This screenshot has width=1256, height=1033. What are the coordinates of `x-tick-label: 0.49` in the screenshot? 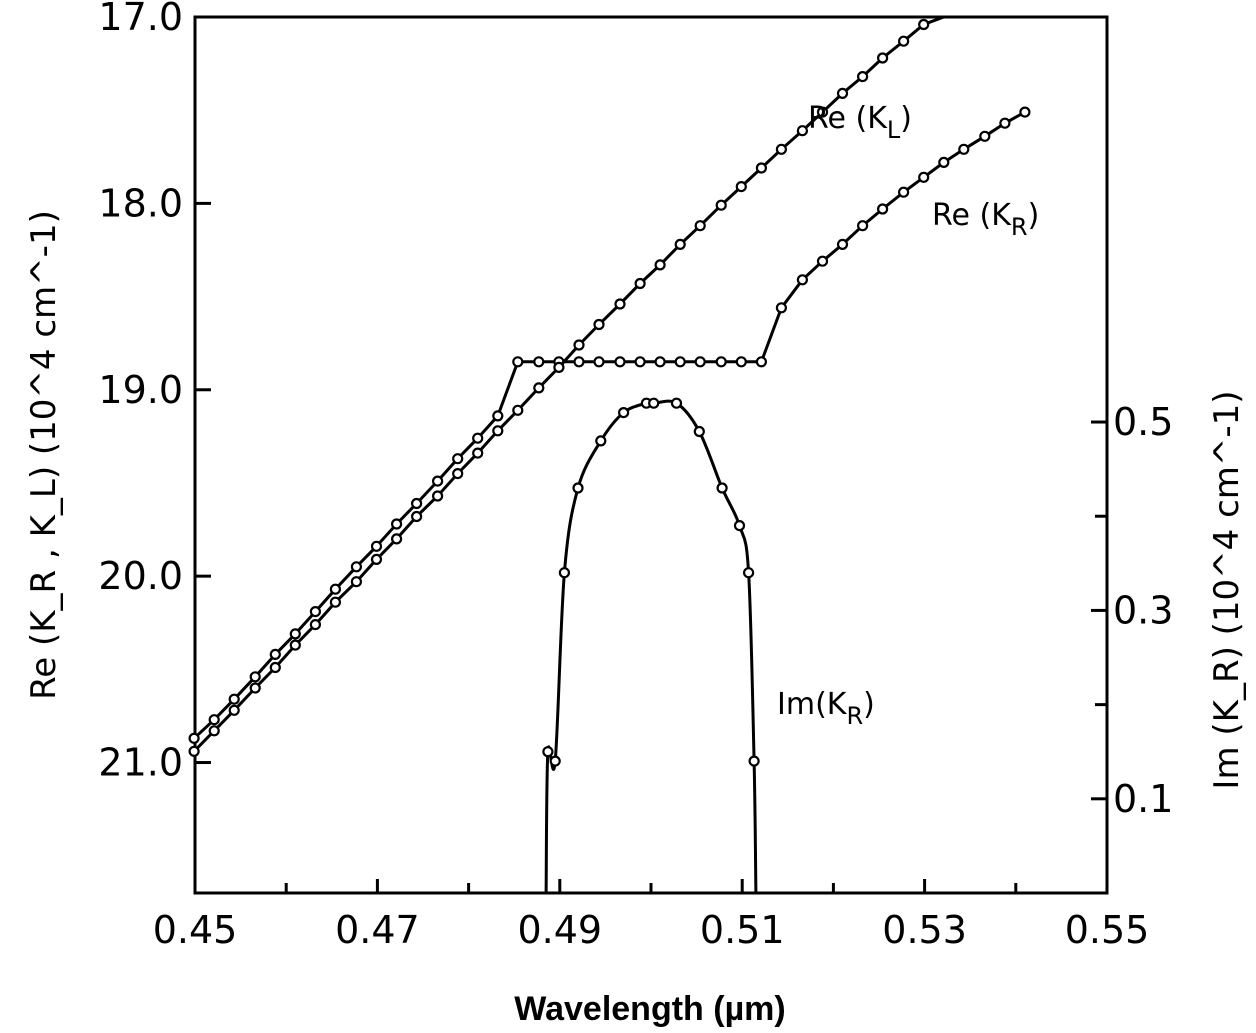 It's located at (559, 930).